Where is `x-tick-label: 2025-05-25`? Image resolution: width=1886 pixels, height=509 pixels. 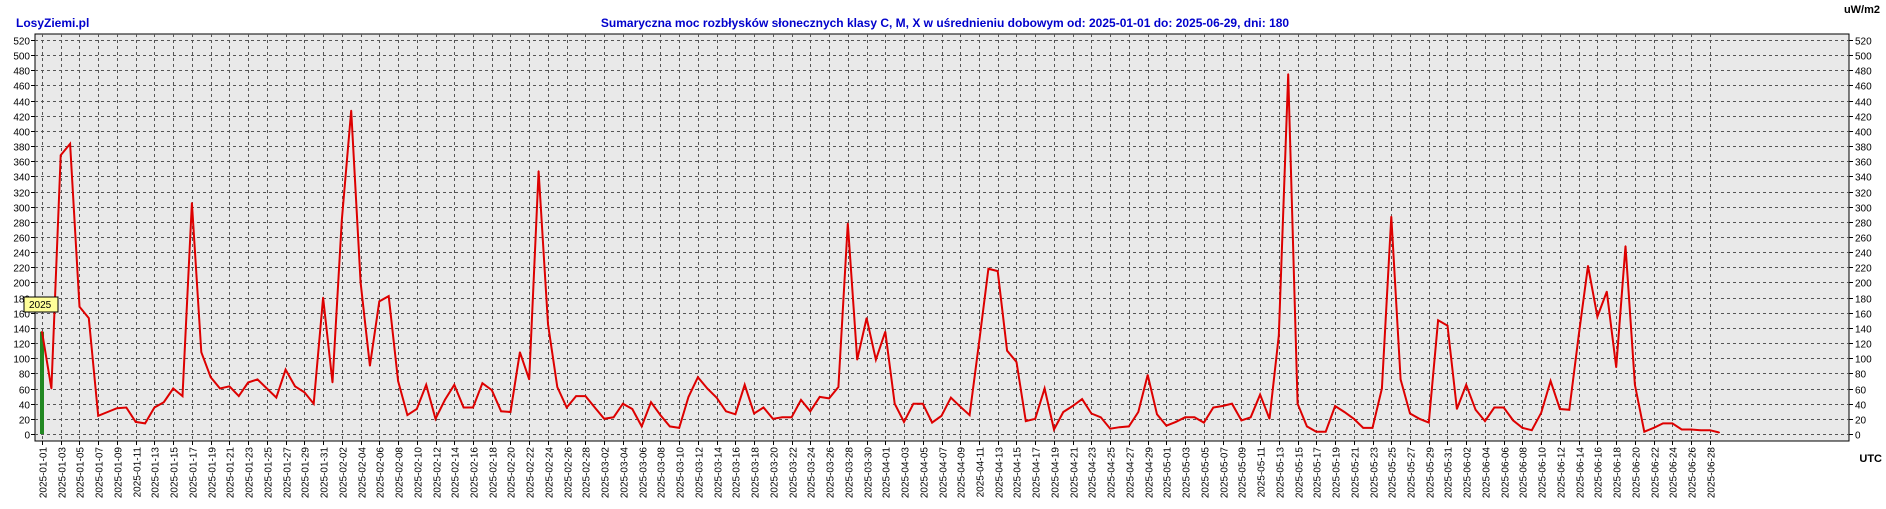
x-tick-label: 2025-05-25 is located at coordinates (1393, 473).